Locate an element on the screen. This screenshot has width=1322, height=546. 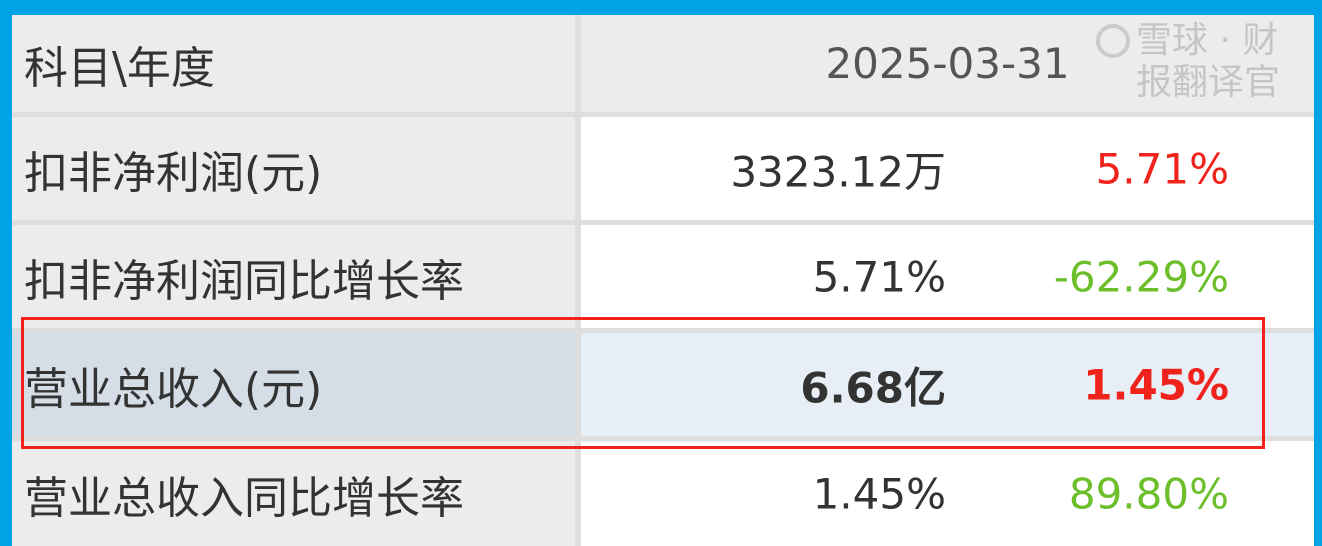
header-label: 科目\年度 is located at coordinates (293, 63).